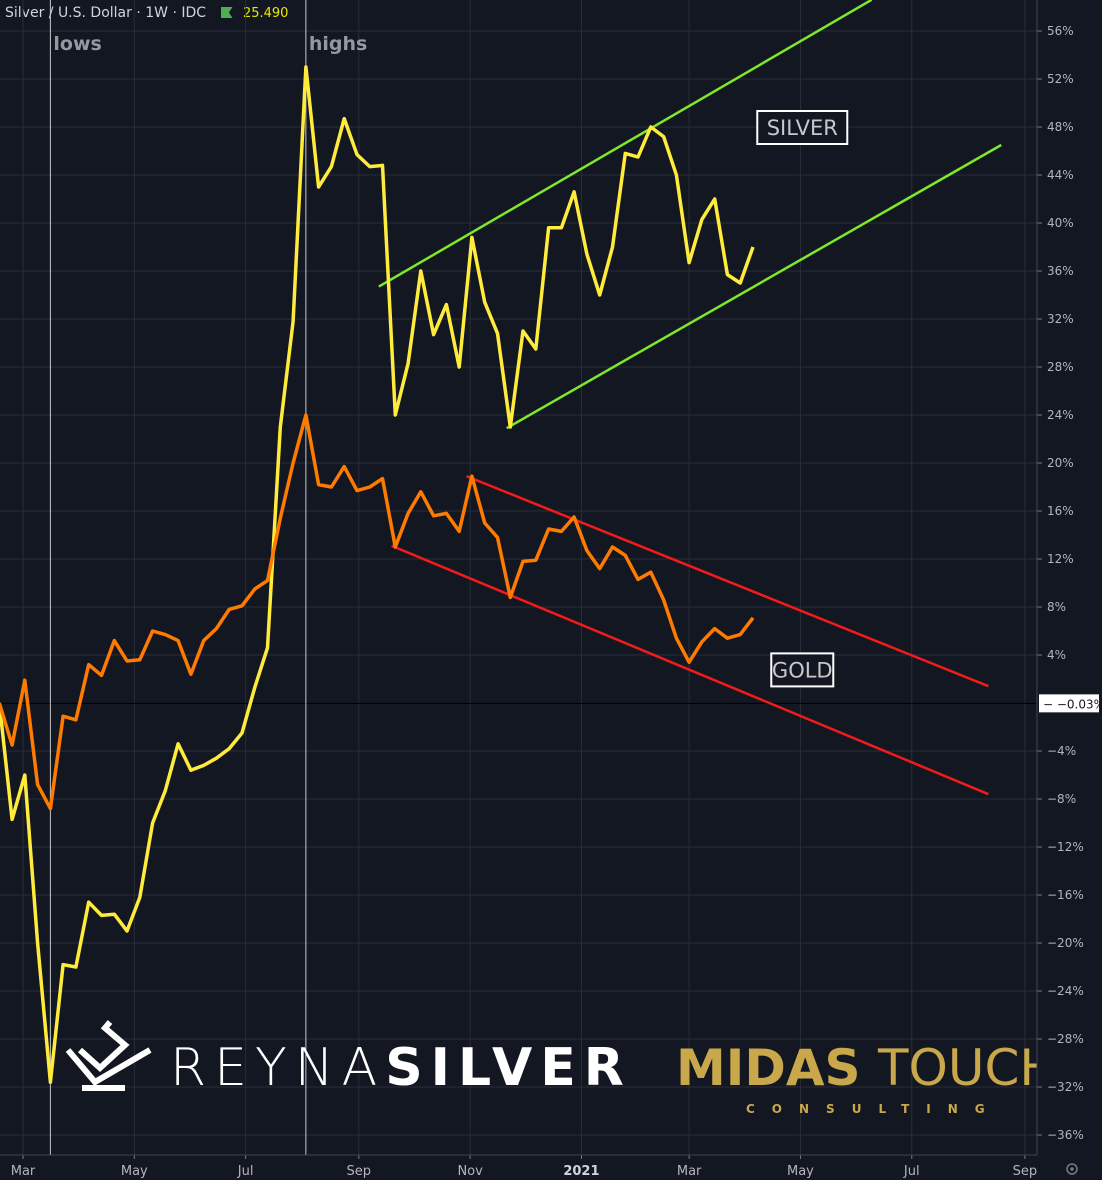  I want to click on gear-icon, so click(1072, 1169).